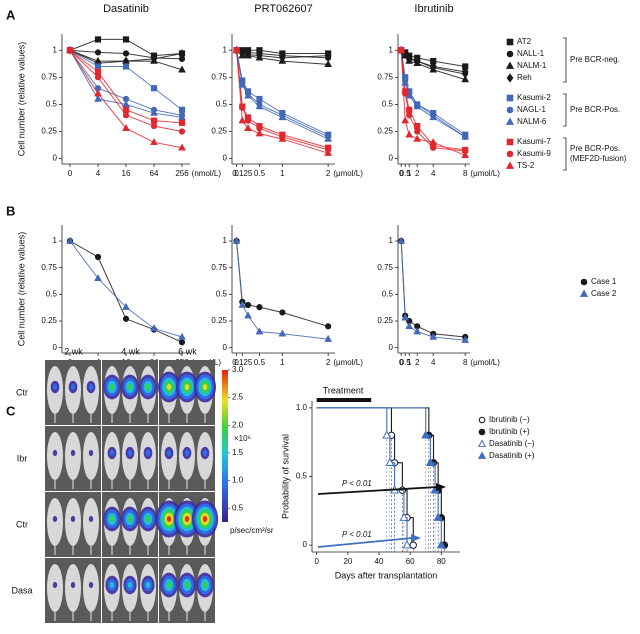 Image resolution: width=640 pixels, height=634 pixels. What do you see at coordinates (604, 281) in the screenshot?
I see `legend-label: Case 1` at bounding box center [604, 281].